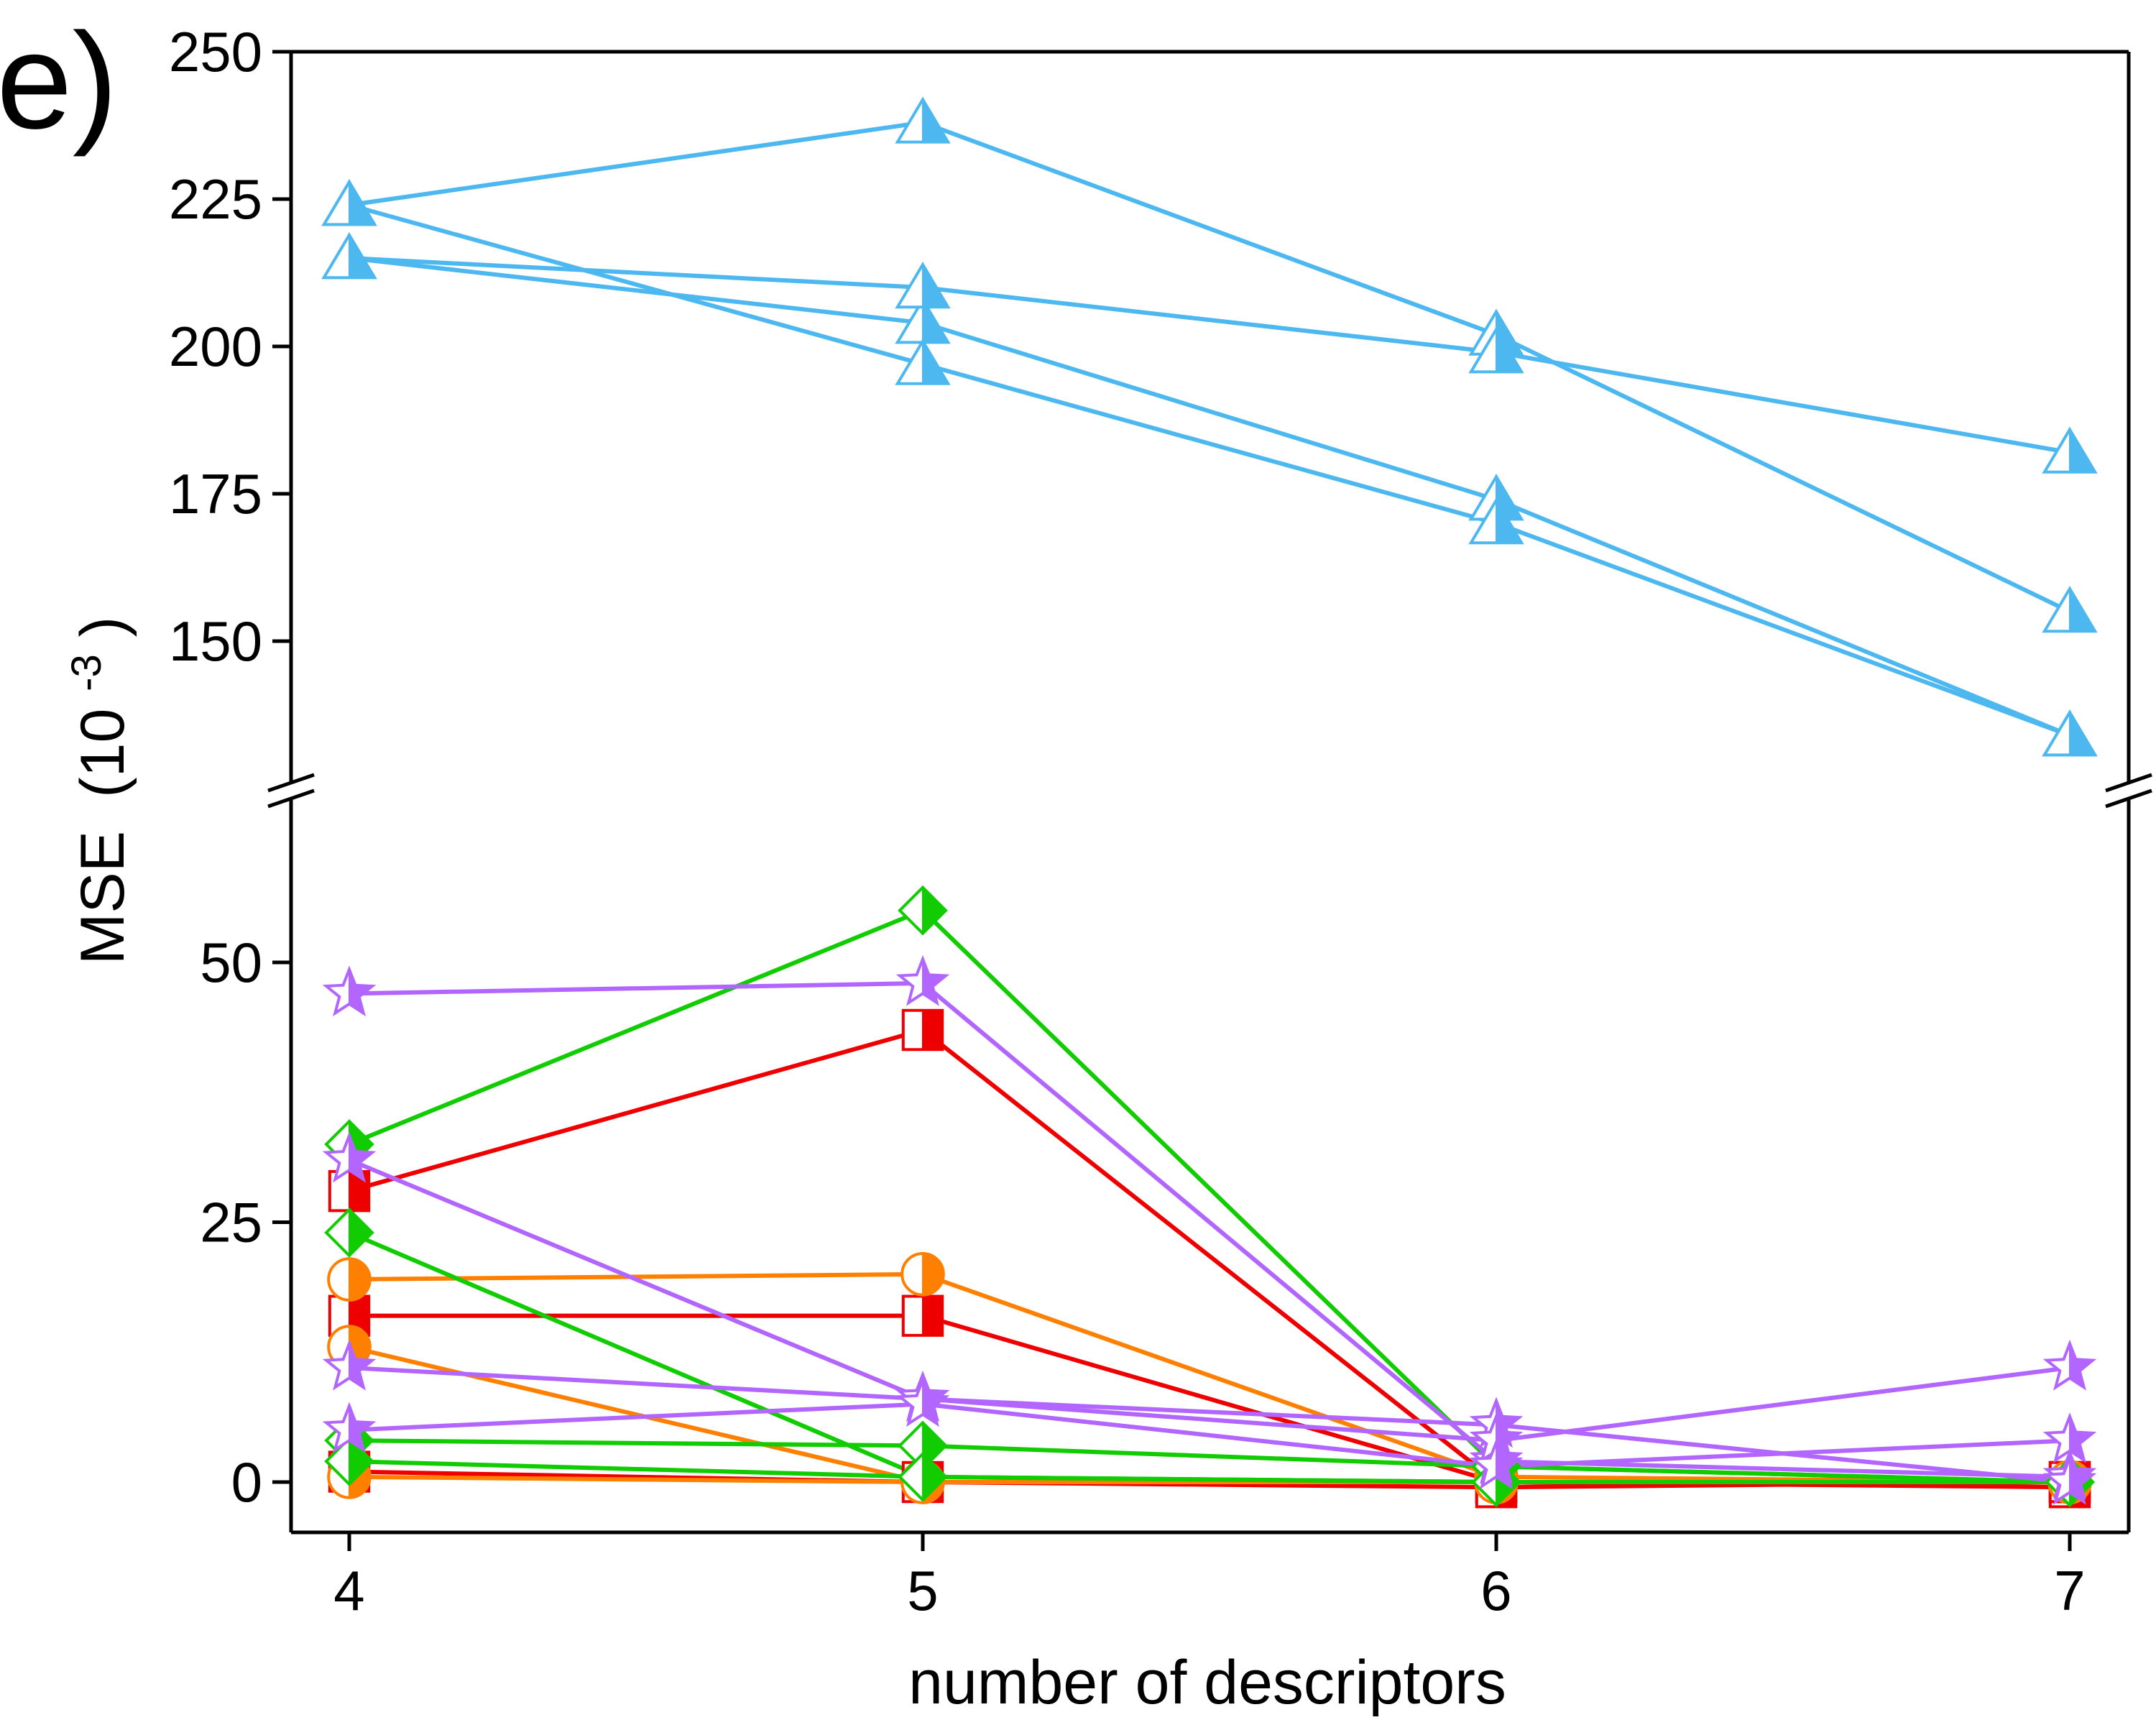 This screenshot has height=1725, width=2156. What do you see at coordinates (922, 1590) in the screenshot?
I see `x-tick-label: 5` at bounding box center [922, 1590].